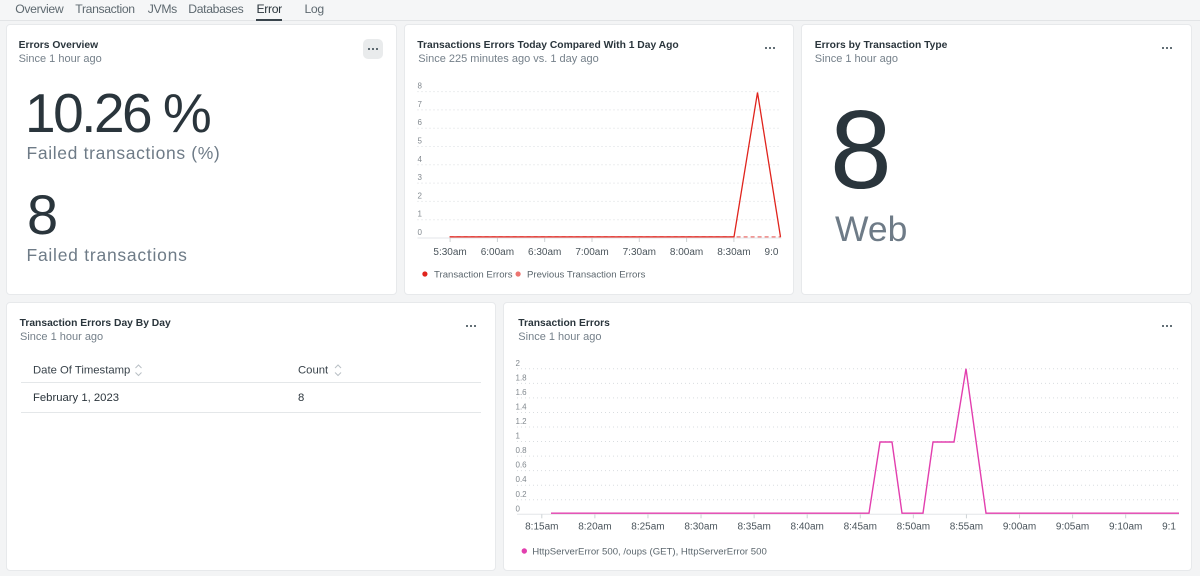 Image resolution: width=1200 pixels, height=576 pixels. I want to click on svg-text: 9:10am, so click(1125, 526).